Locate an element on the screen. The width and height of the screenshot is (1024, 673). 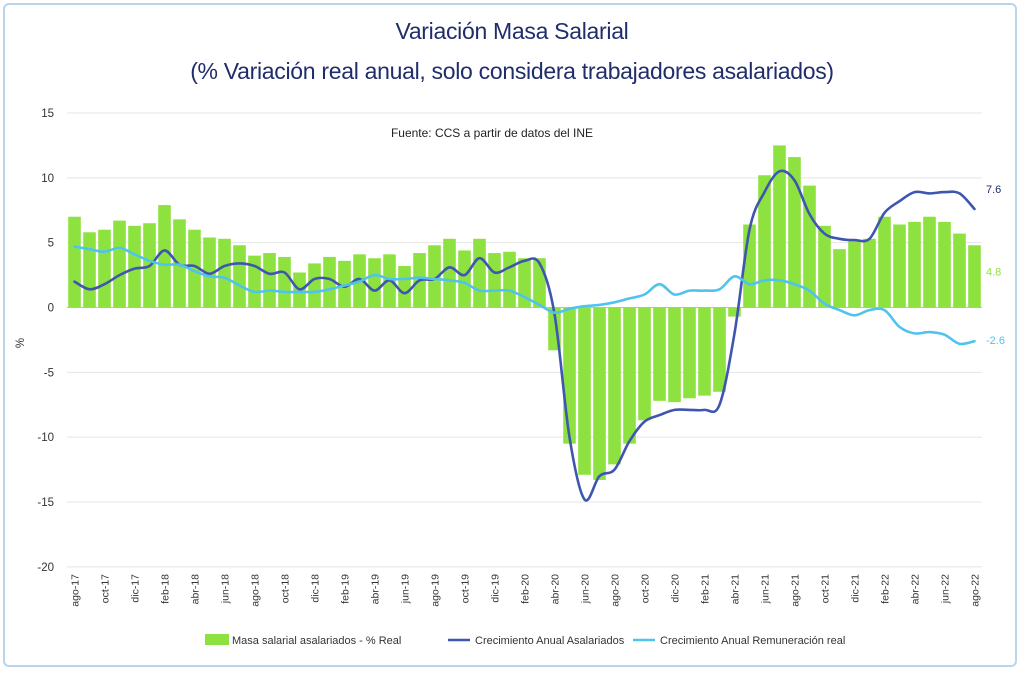
x-tick-label: jun-18 is located at coordinates (226, 589).